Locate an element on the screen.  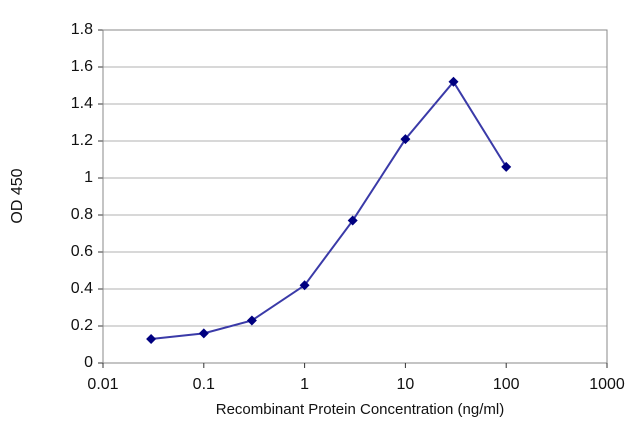
y-tick-label: 0.6 is located at coordinates (82, 251).